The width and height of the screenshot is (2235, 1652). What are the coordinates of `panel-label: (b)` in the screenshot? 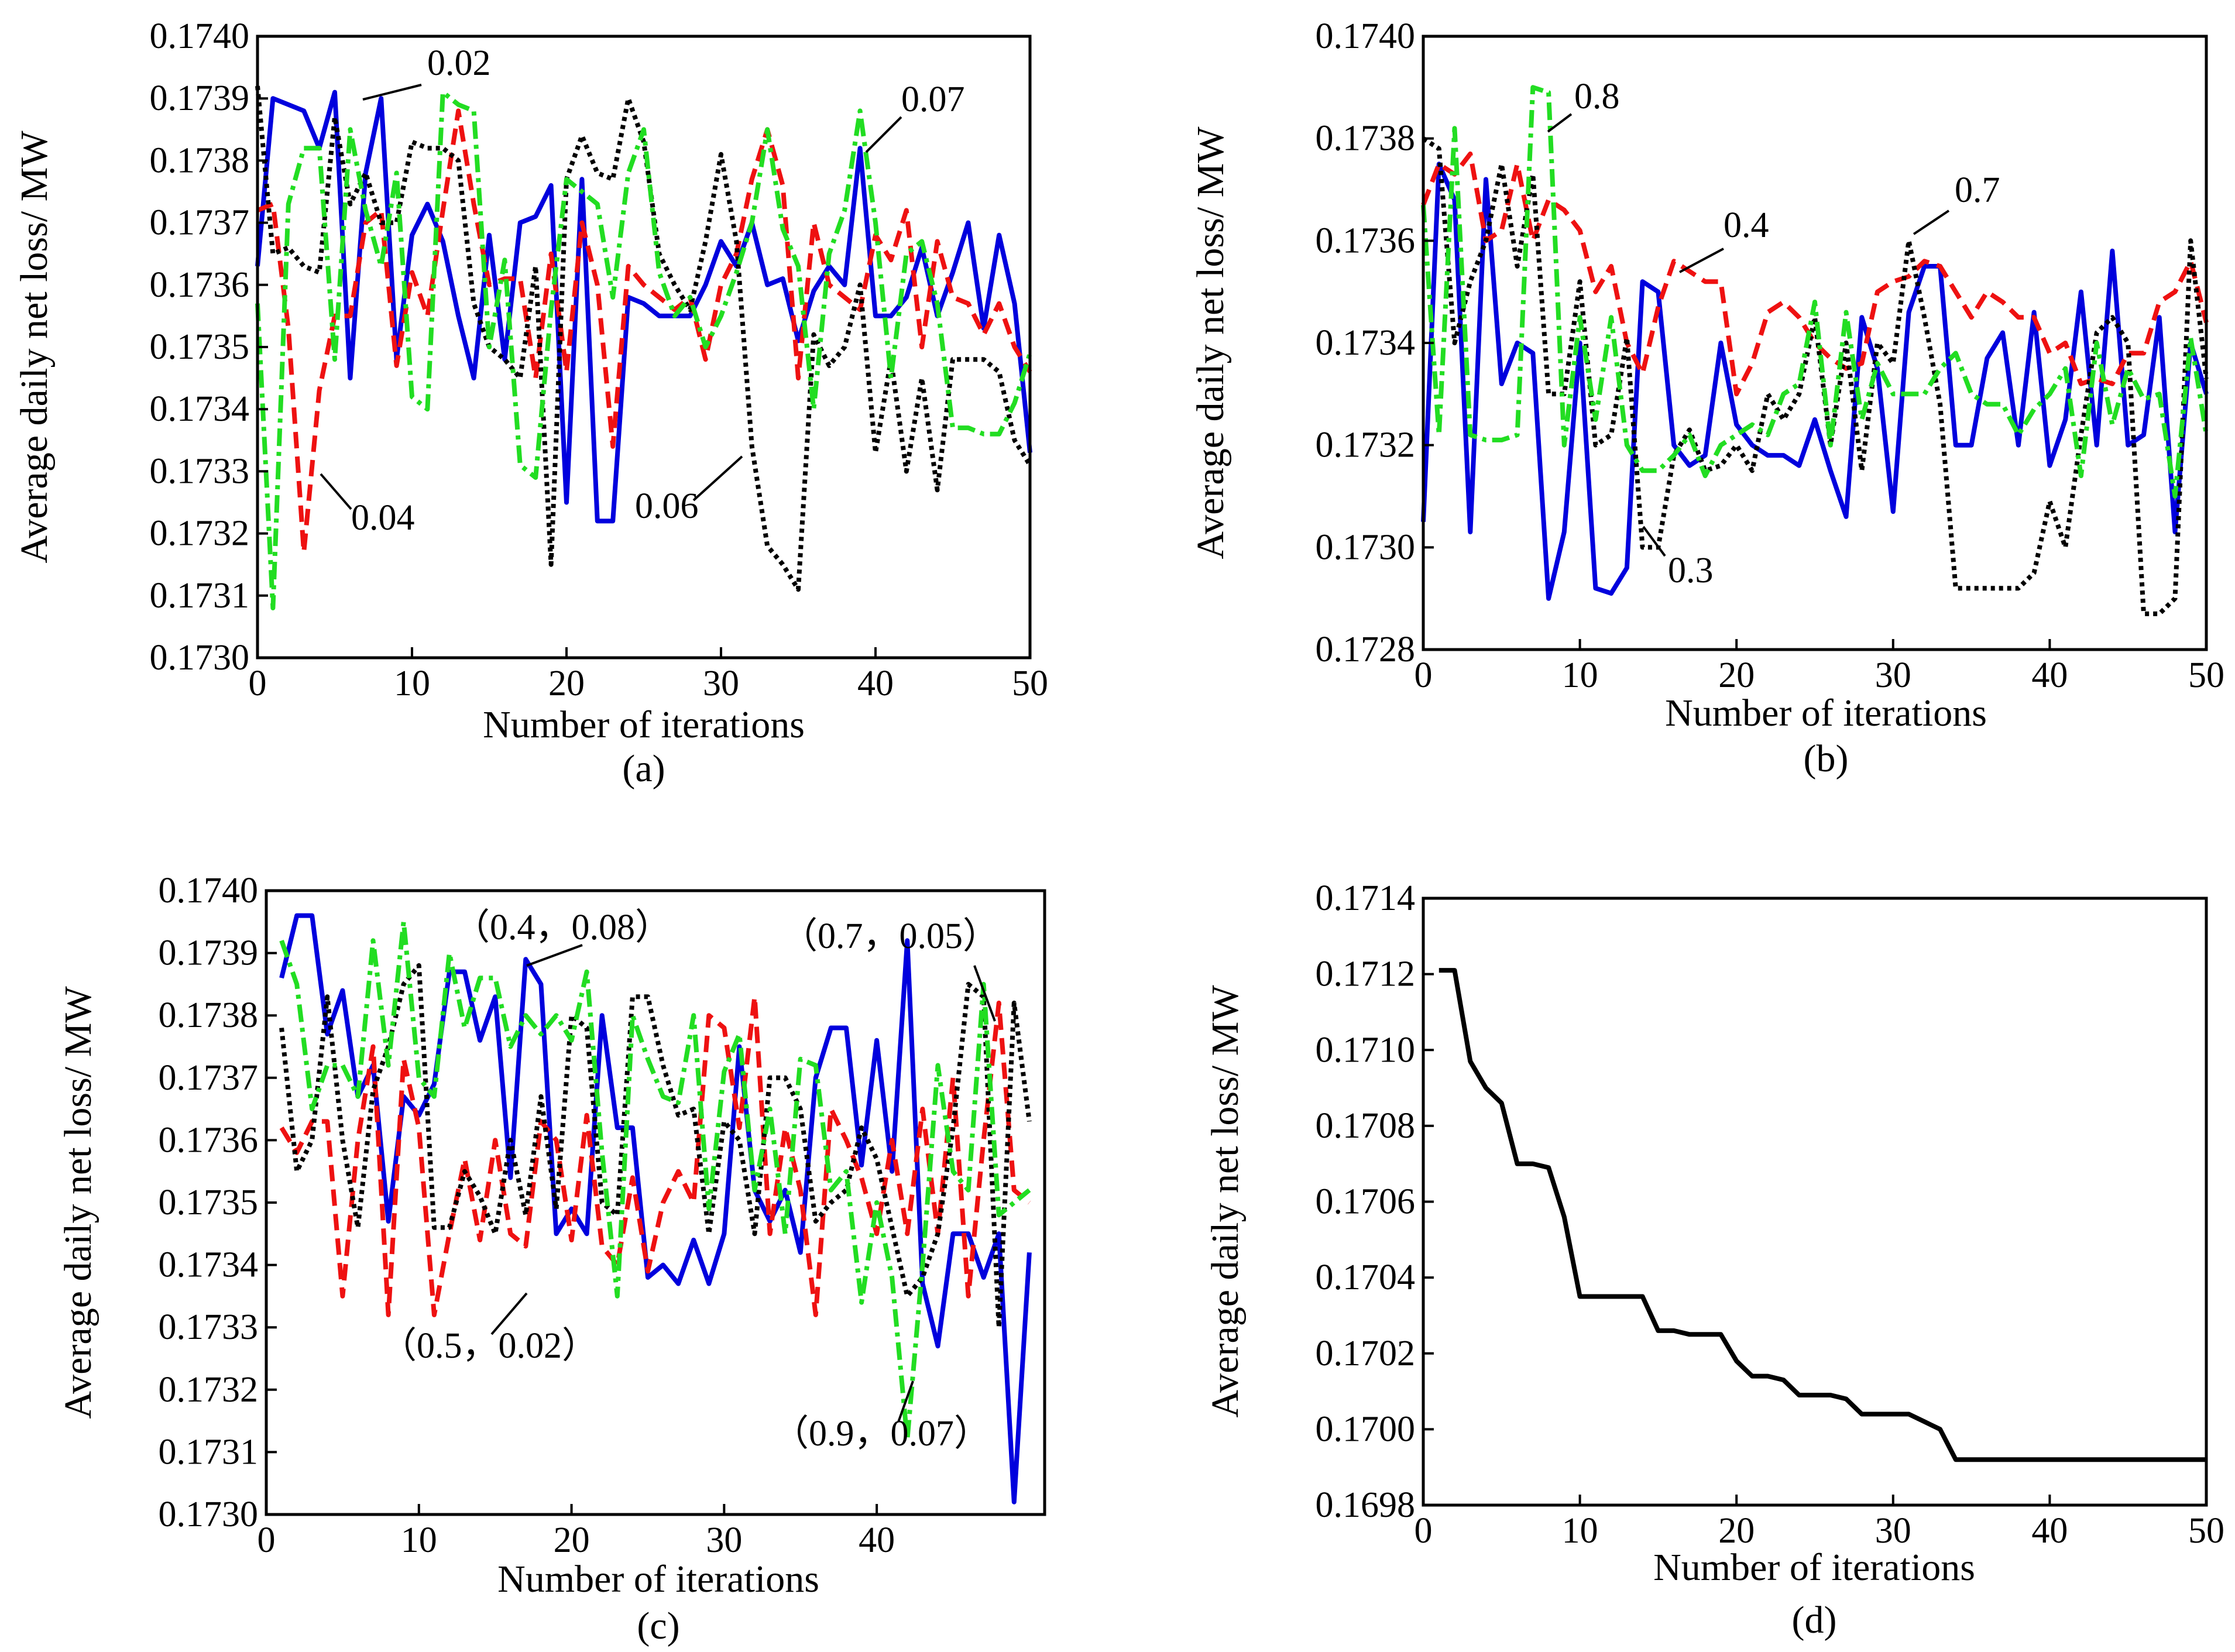 It's located at (1826, 758).